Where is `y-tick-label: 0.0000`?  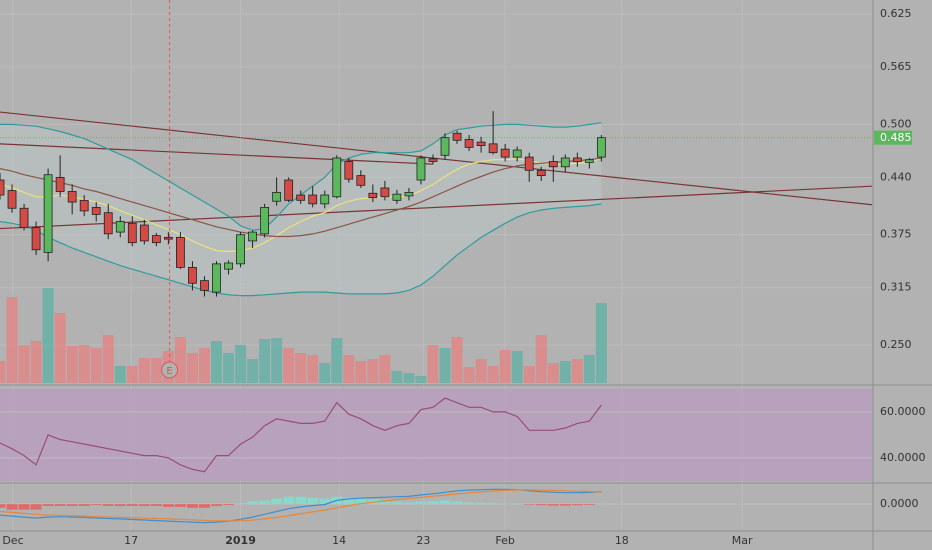
y-tick-label: 0.0000 is located at coordinates (899, 503).